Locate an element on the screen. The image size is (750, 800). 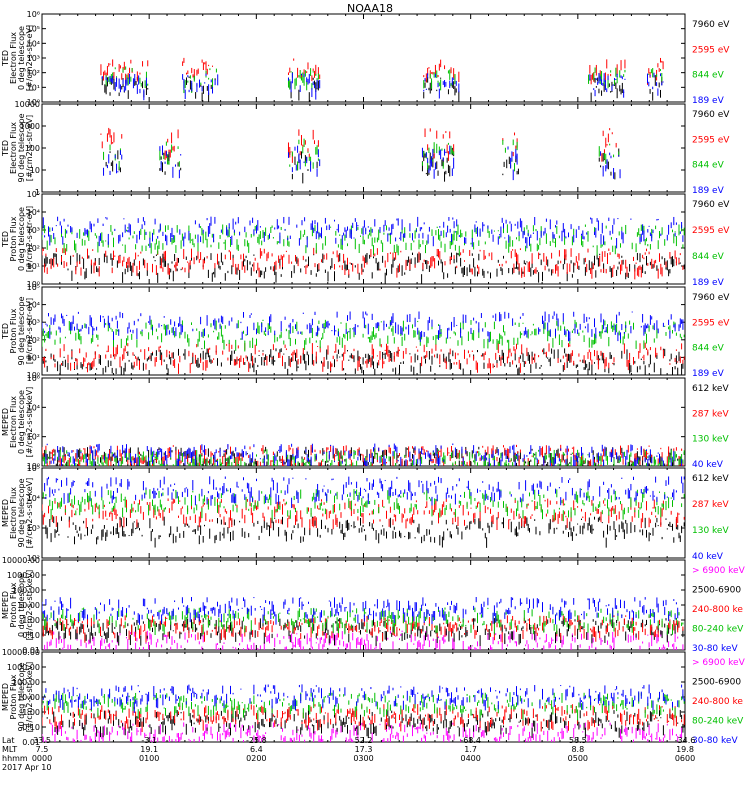
y-tick-label: 100 is located at coordinates (32, 148).